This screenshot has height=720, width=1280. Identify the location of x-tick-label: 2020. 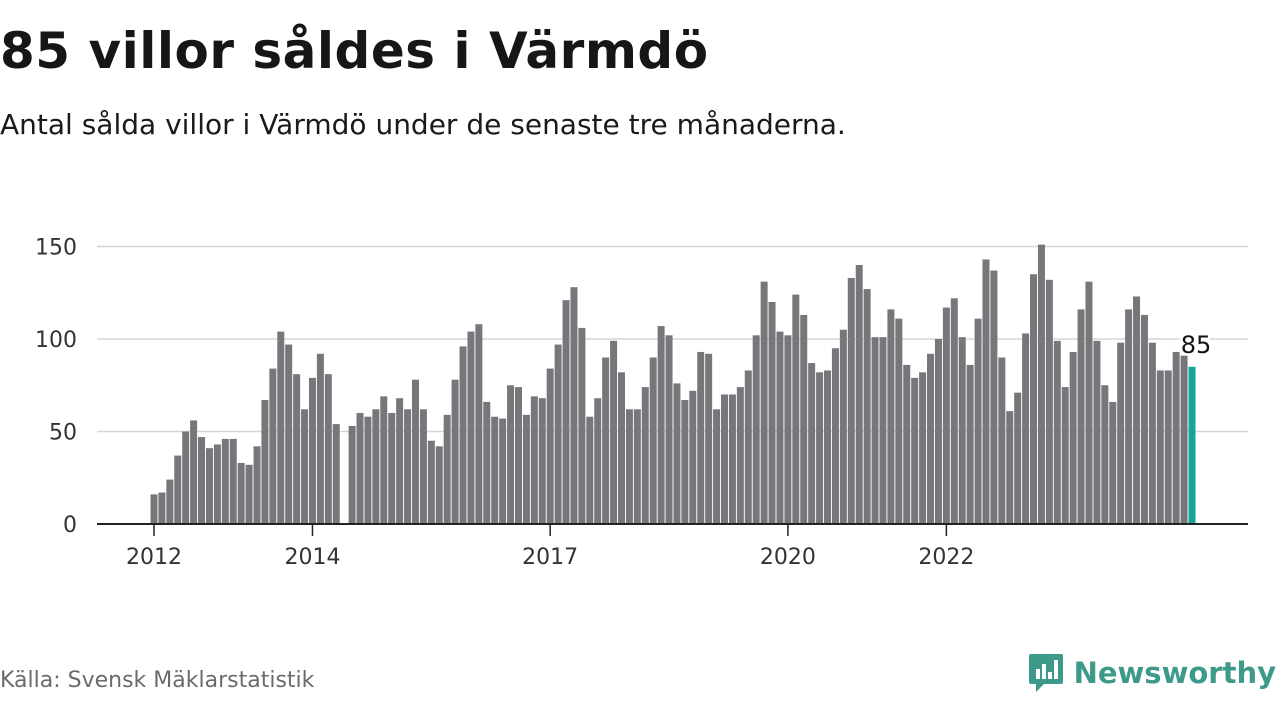
(788, 557).